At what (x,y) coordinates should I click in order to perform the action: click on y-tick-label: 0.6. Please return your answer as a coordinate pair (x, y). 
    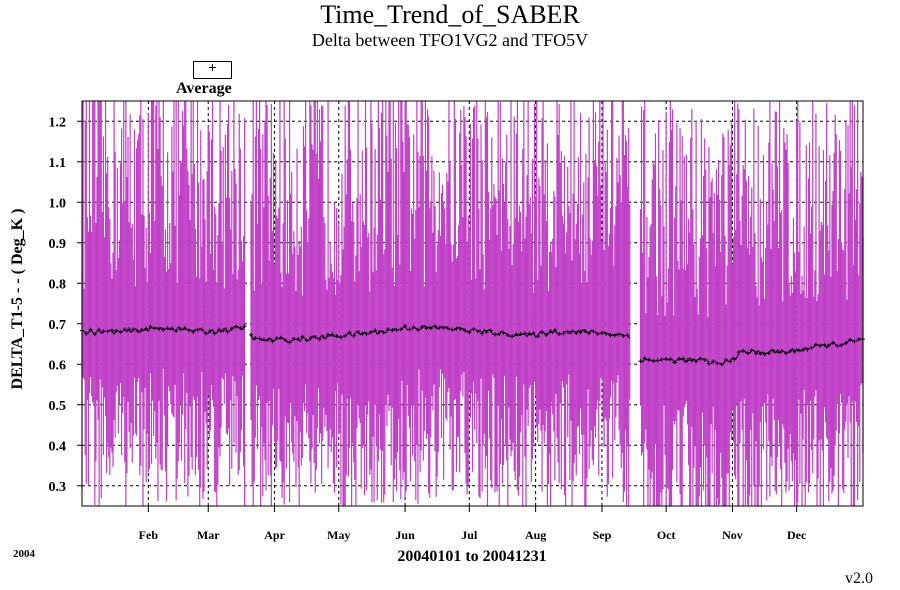
    Looking at the image, I should click on (58, 365).